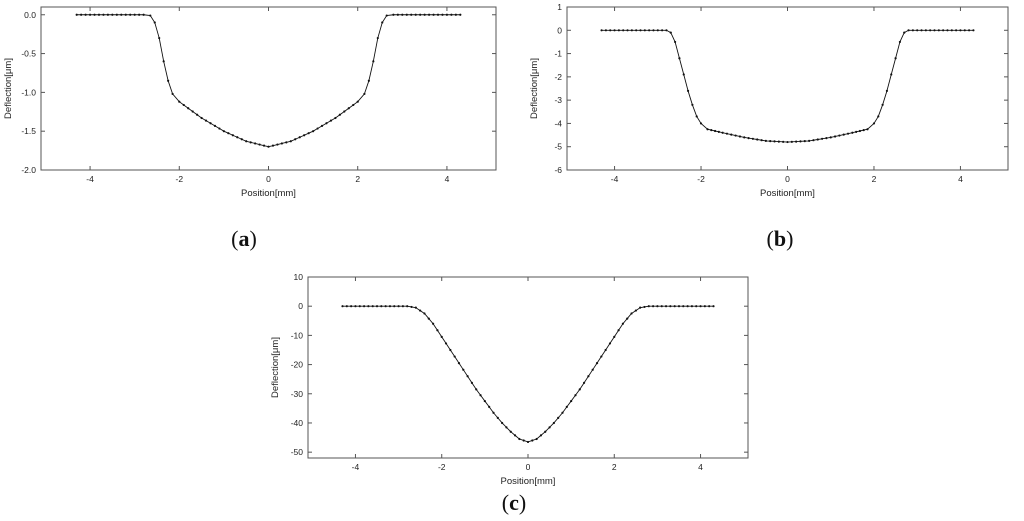 The image size is (1024, 521). What do you see at coordinates (28, 131) in the screenshot?
I see `y-tick-label: -1.5` at bounding box center [28, 131].